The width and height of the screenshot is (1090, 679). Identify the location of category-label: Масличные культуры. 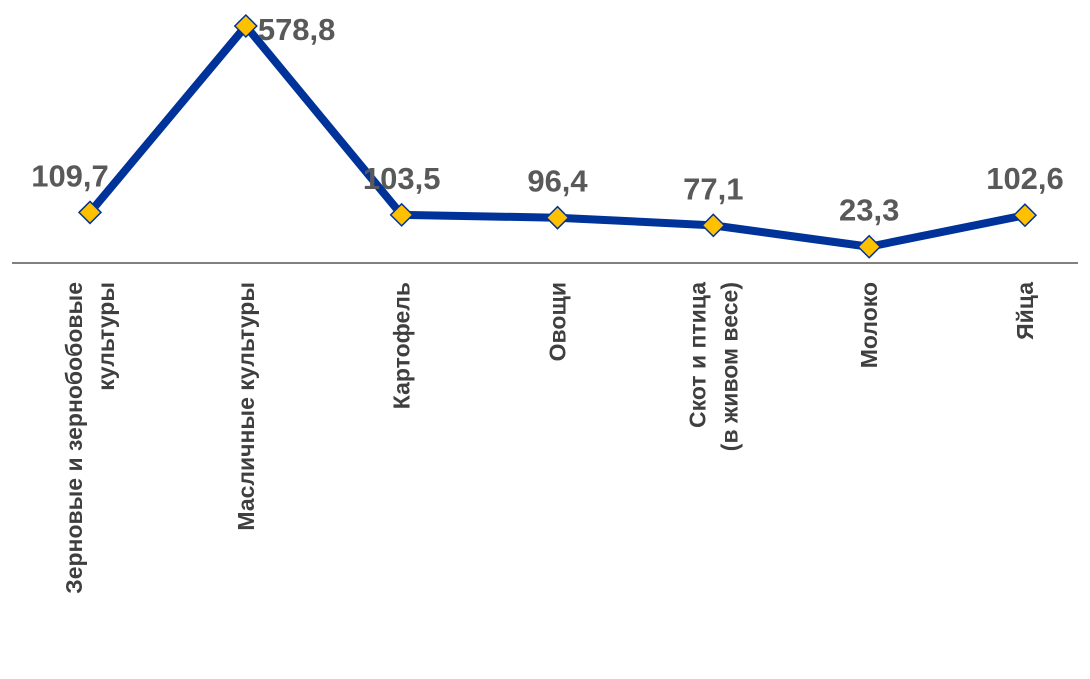
(246, 406).